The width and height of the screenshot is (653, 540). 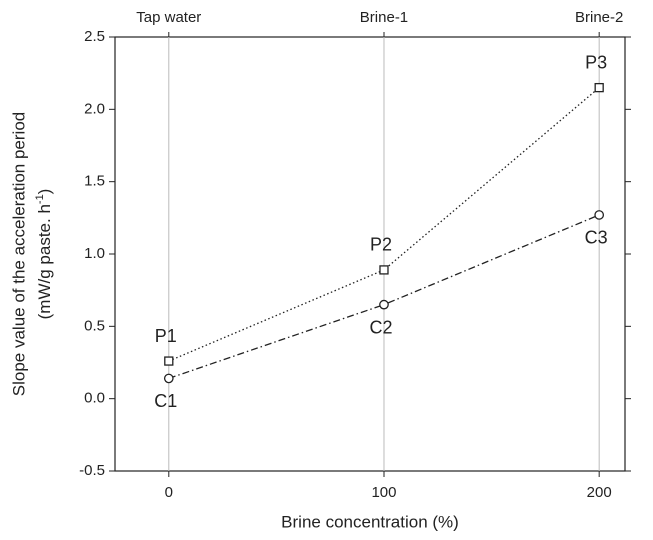 I want to click on top-tick-label: Tap water, so click(x=168, y=17).